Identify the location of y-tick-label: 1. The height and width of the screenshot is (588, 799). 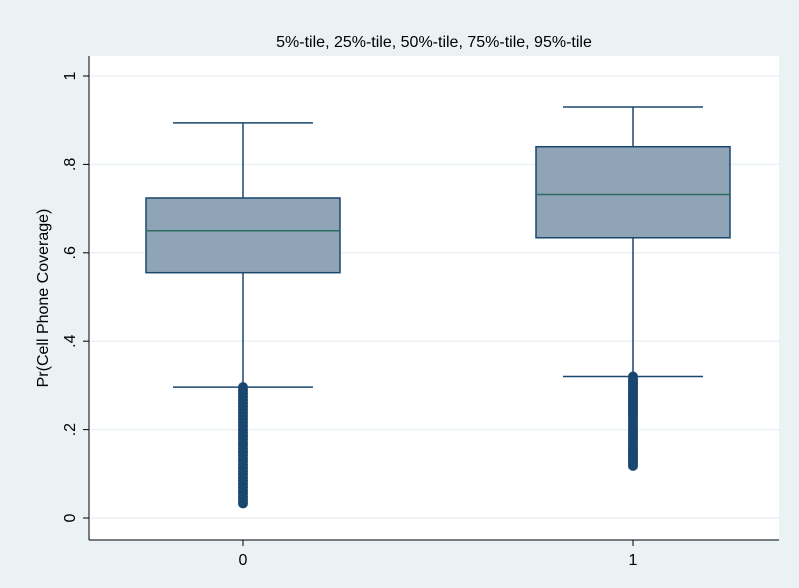
(70, 75).